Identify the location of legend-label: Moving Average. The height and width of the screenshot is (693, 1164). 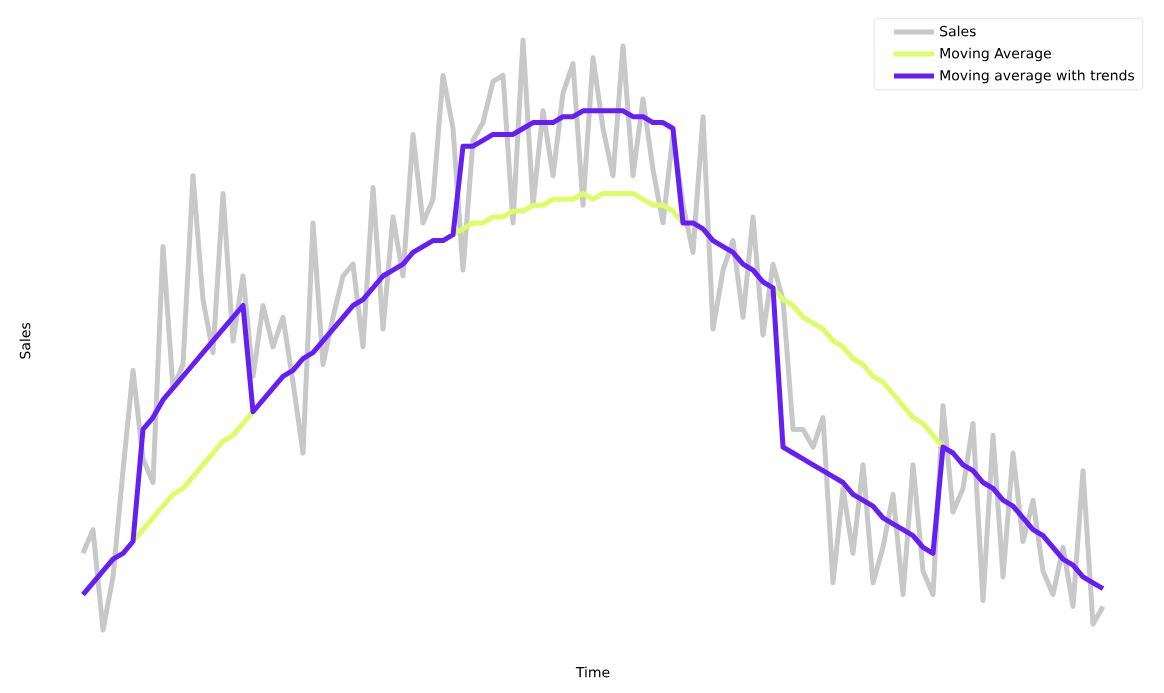
(995, 54).